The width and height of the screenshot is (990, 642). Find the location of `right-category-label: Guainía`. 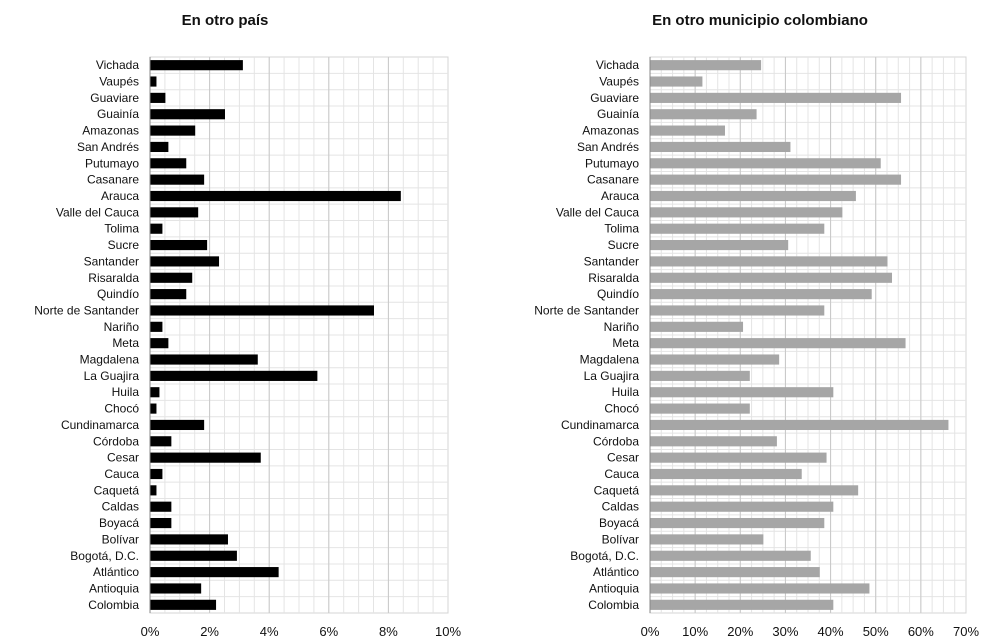

right-category-label: Guainía is located at coordinates (618, 114).